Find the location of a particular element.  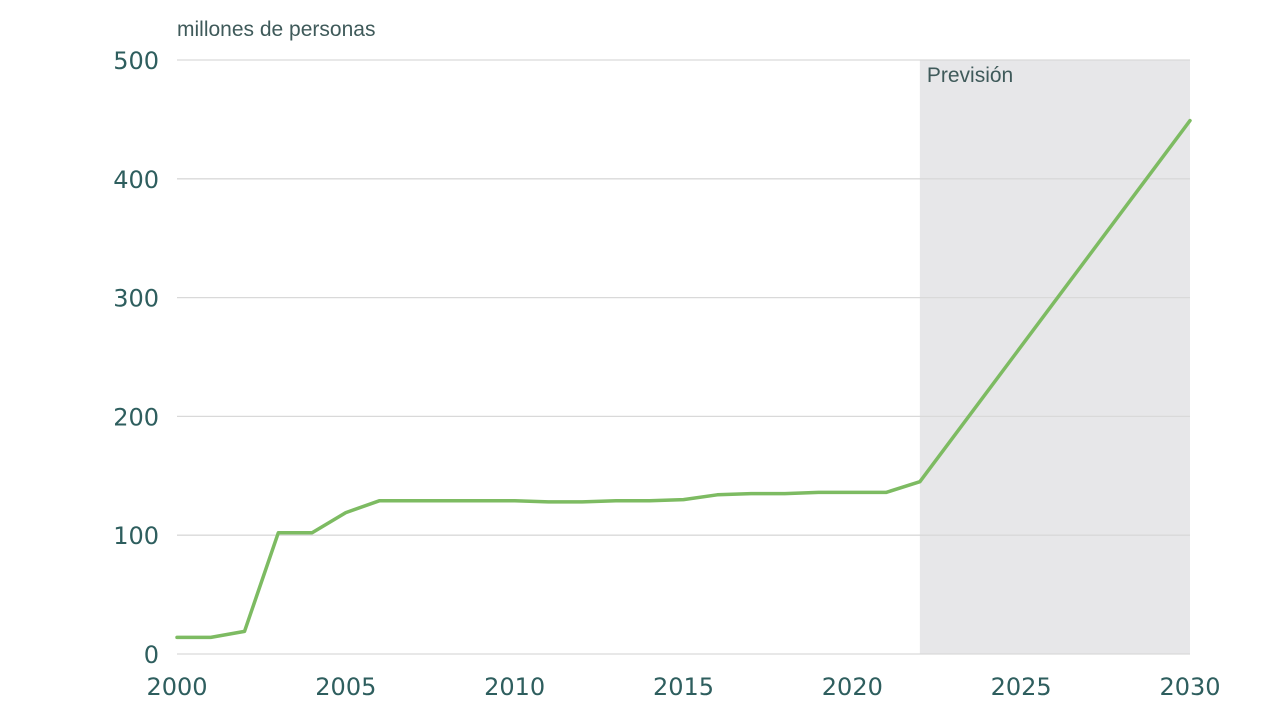

y-tick-label-0: 0 is located at coordinates (151, 655).